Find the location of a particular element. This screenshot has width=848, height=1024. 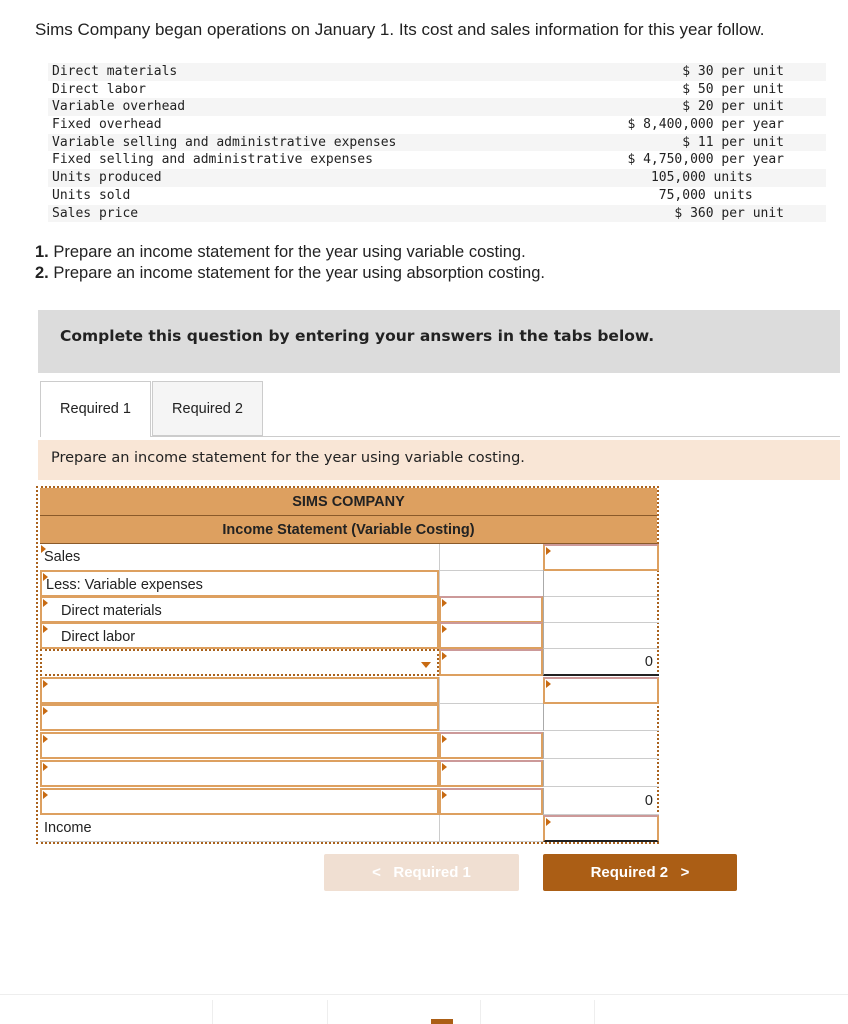

tab-required-1: Required 1 is located at coordinates (95, 409).